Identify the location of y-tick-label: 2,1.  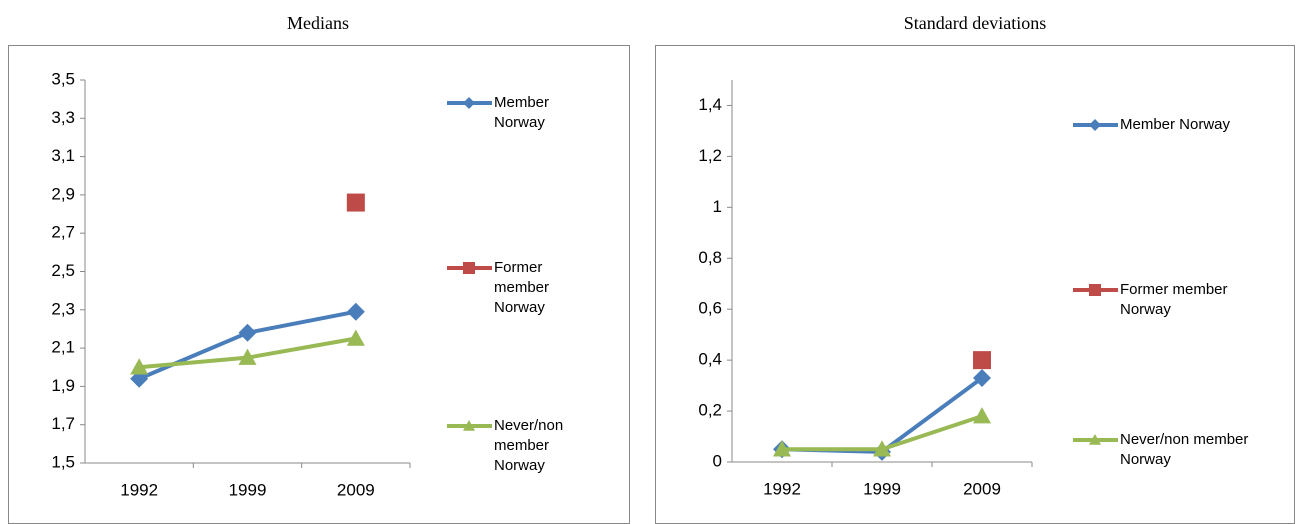
(63, 347).